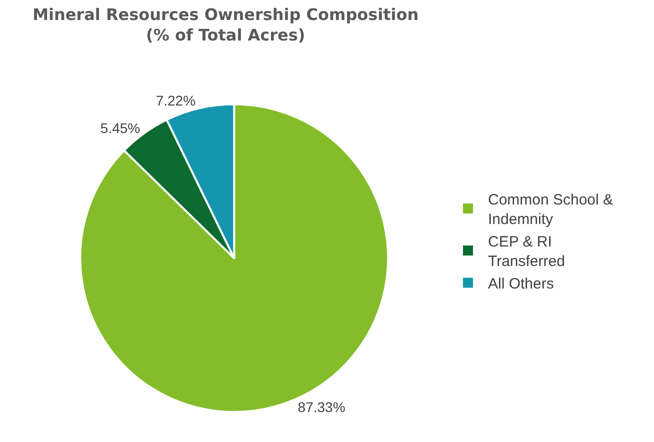  Describe the element at coordinates (521, 284) in the screenshot. I see `legend-label: All Others` at that location.